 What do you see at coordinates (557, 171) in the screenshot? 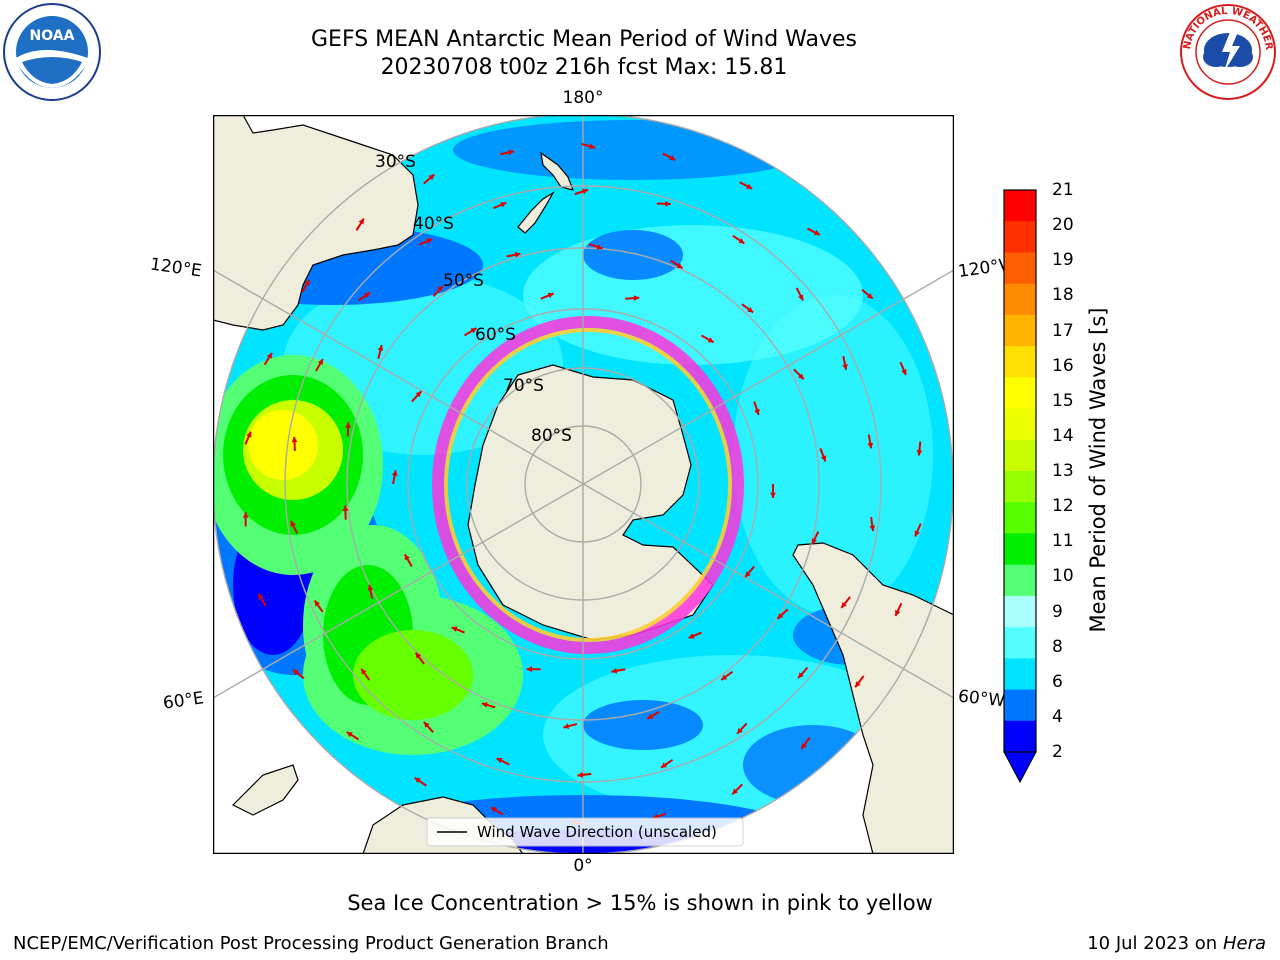
I see `new-zealand-north` at bounding box center [557, 171].